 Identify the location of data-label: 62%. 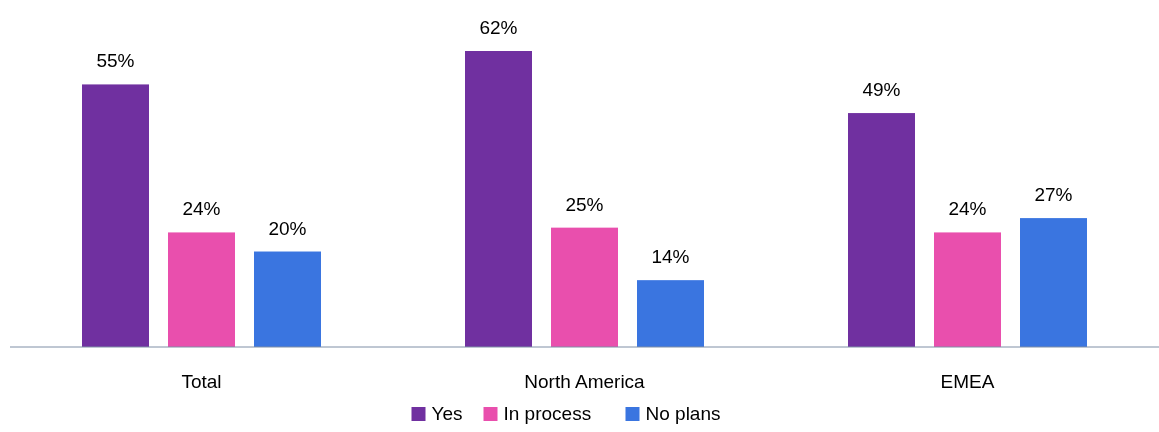
(498, 27).